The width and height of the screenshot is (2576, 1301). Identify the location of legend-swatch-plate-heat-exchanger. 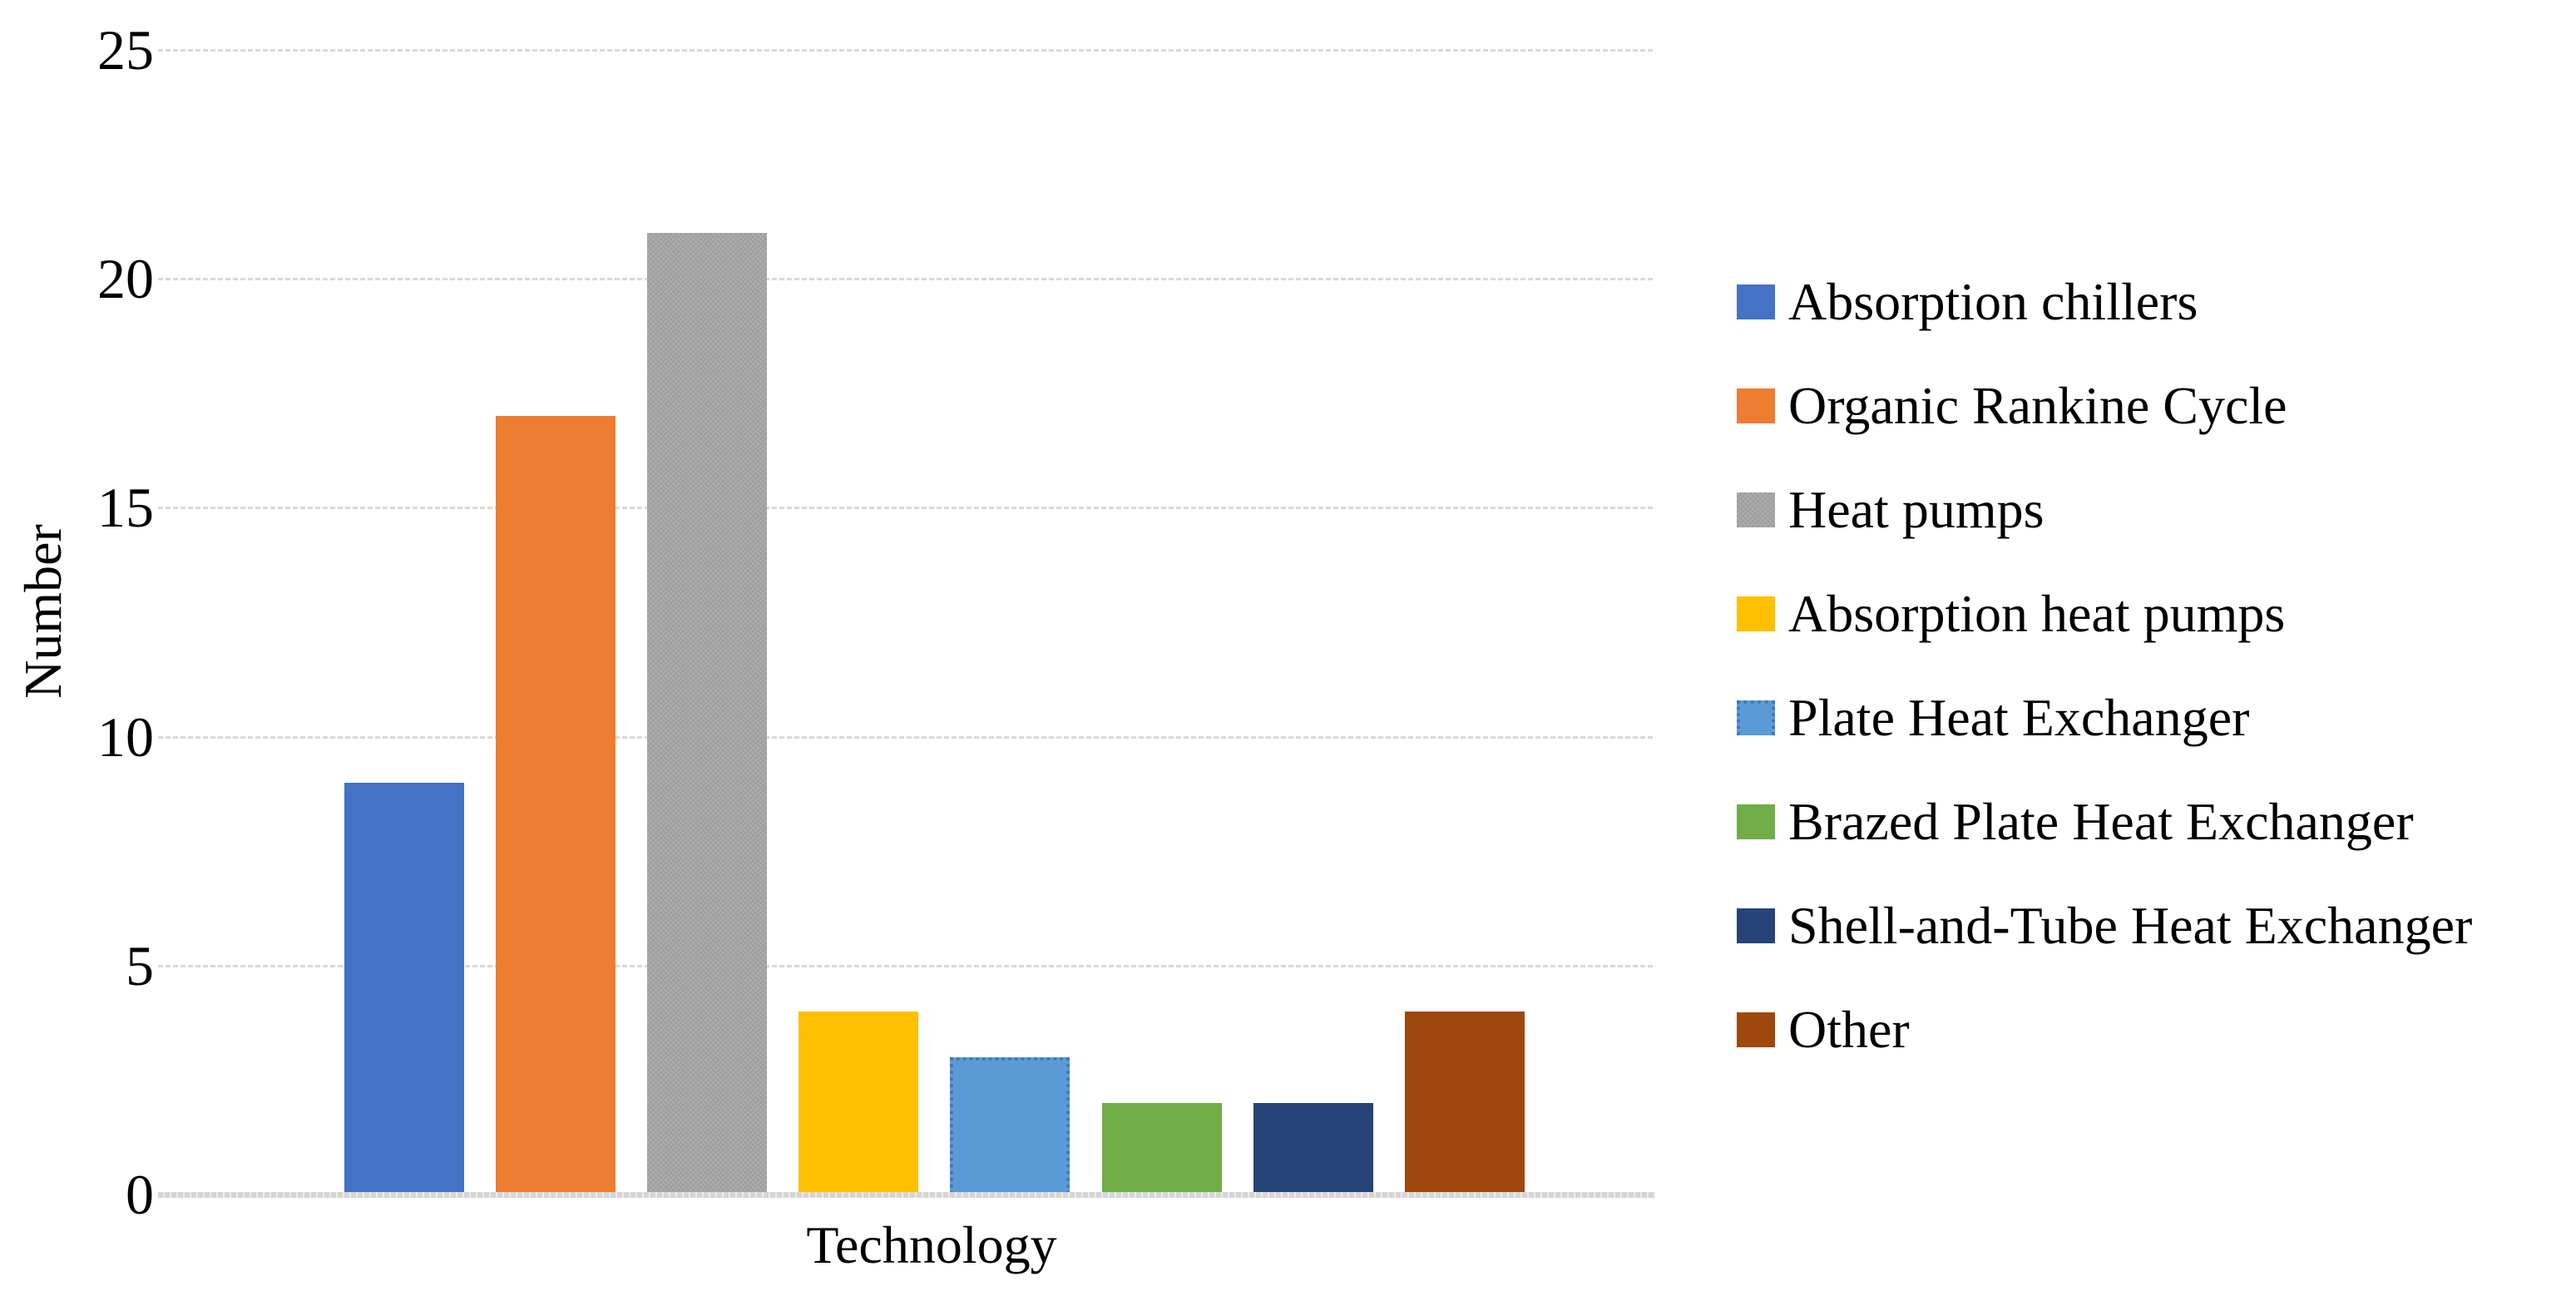
(1756, 717).